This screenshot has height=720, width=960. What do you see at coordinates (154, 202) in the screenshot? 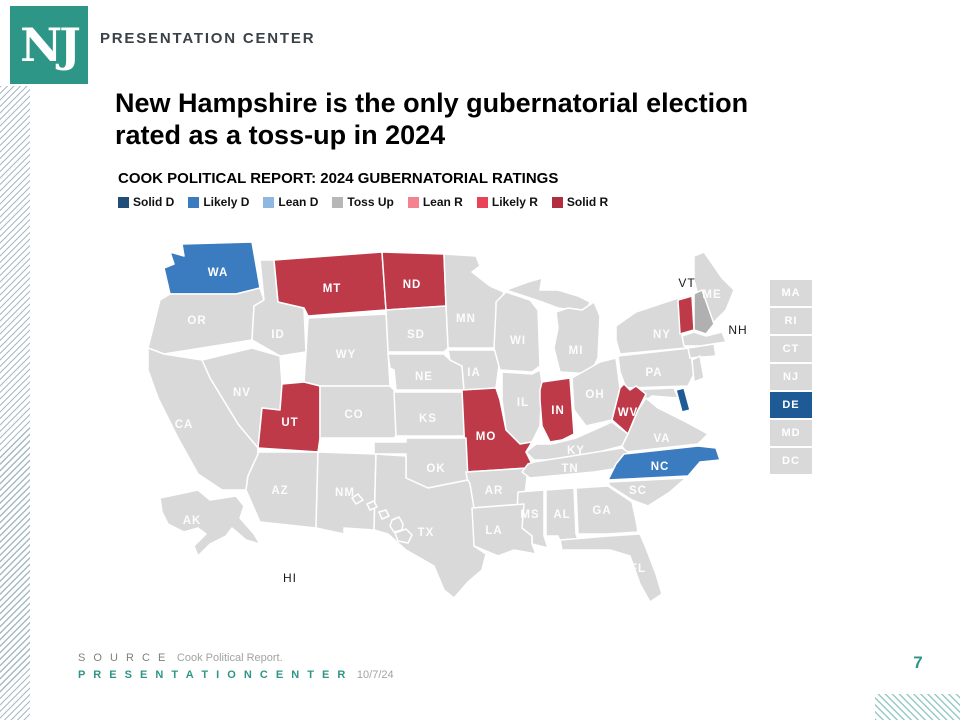
I see `legend-label: Solid D` at bounding box center [154, 202].